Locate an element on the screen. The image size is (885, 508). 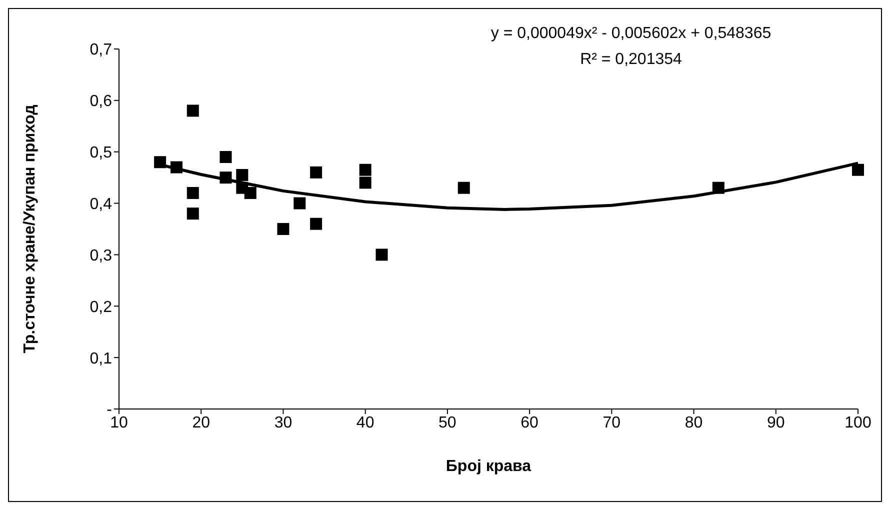
x-tick-label: 50 is located at coordinates (447, 423).